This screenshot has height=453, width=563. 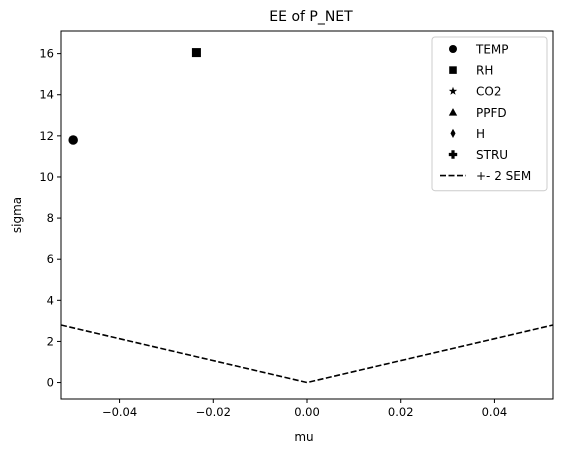 I want to click on x-axis-label: mu, so click(x=303, y=437).